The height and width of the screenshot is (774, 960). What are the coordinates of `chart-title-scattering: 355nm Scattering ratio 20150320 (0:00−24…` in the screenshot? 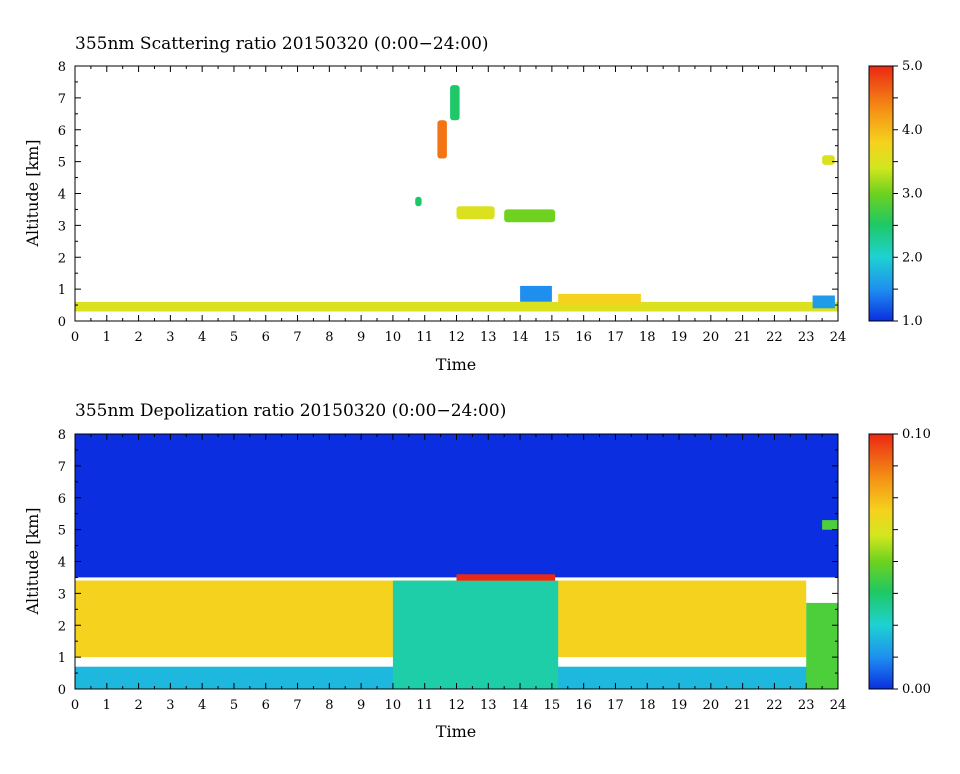 It's located at (282, 44).